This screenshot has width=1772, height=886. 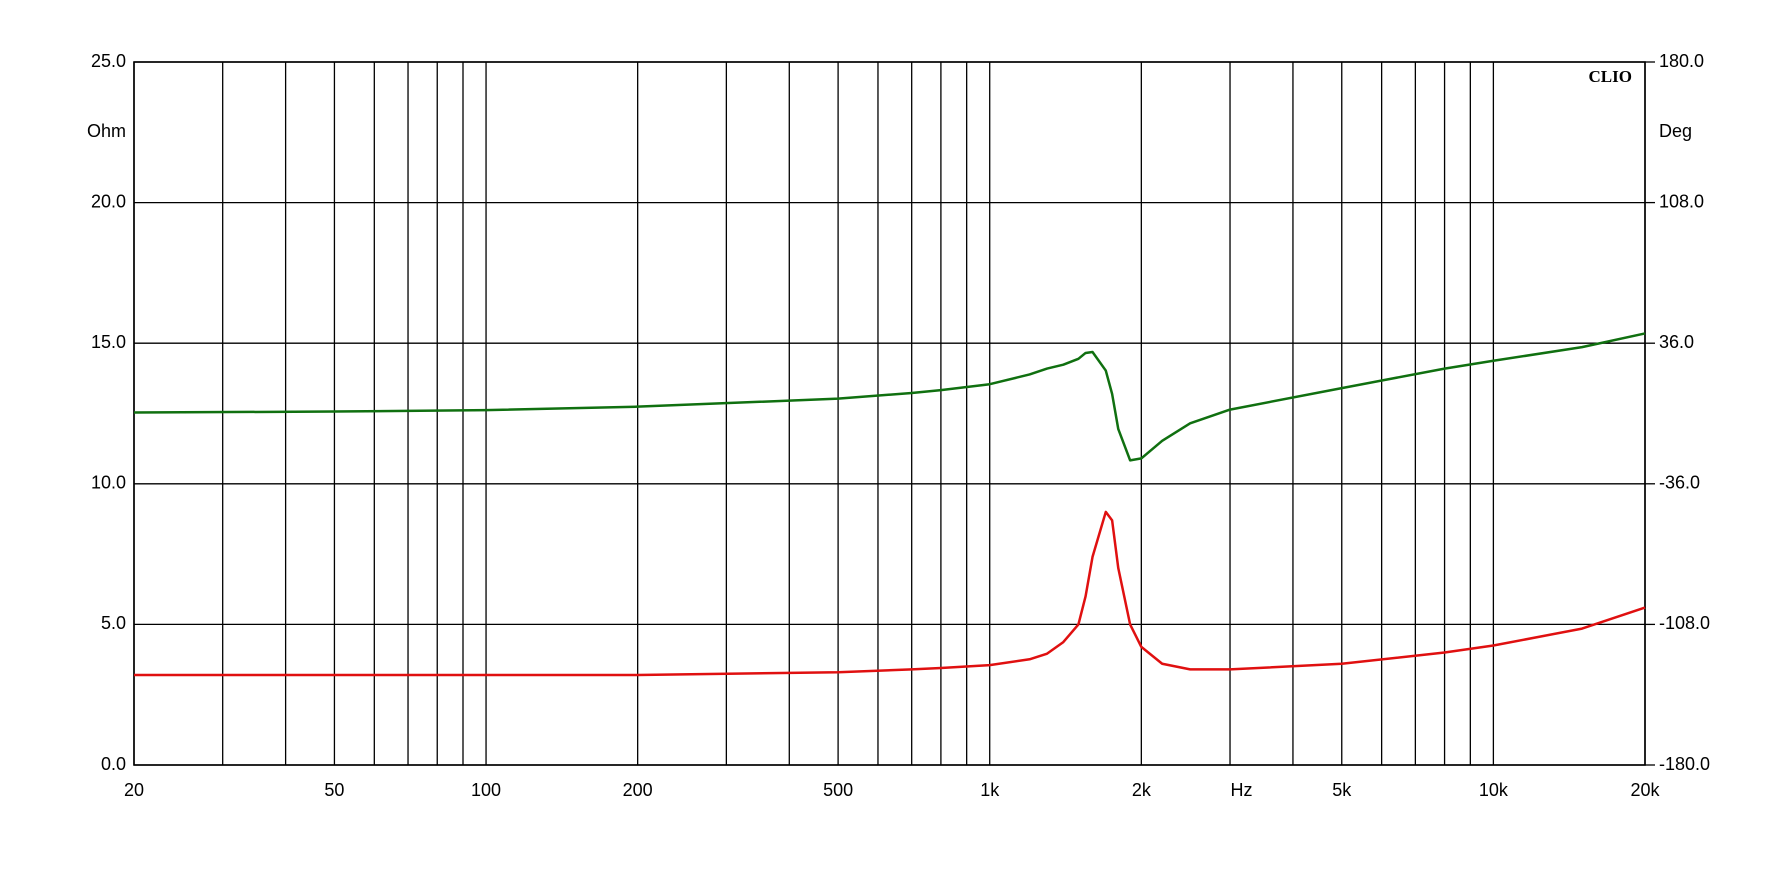 I want to click on x-tick-label: 5k, so click(x=1342, y=790).